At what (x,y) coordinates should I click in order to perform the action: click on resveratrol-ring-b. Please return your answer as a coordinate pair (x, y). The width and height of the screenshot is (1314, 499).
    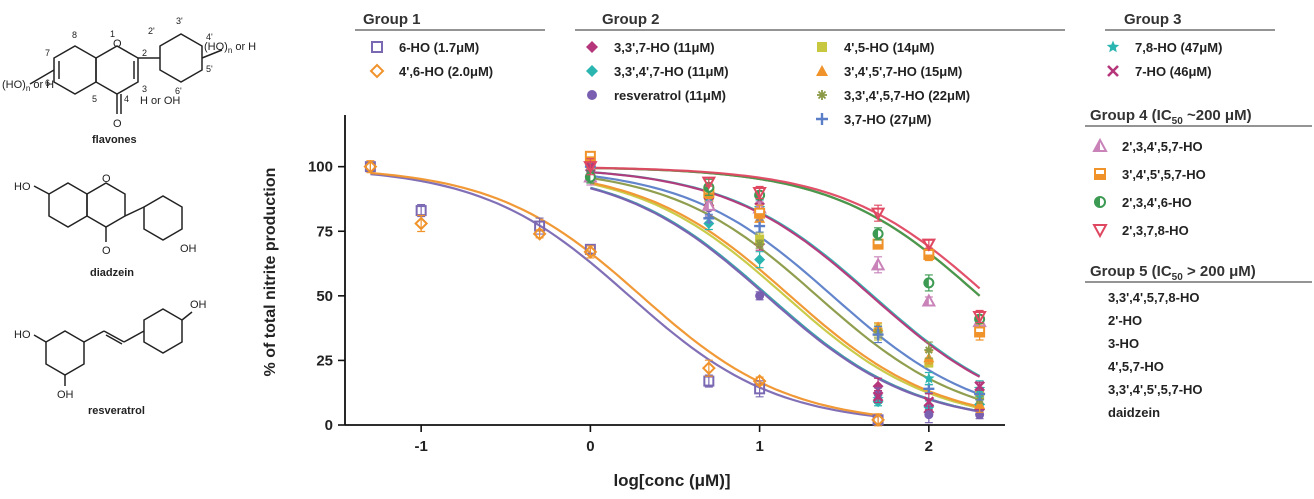
    Looking at the image, I should click on (163, 331).